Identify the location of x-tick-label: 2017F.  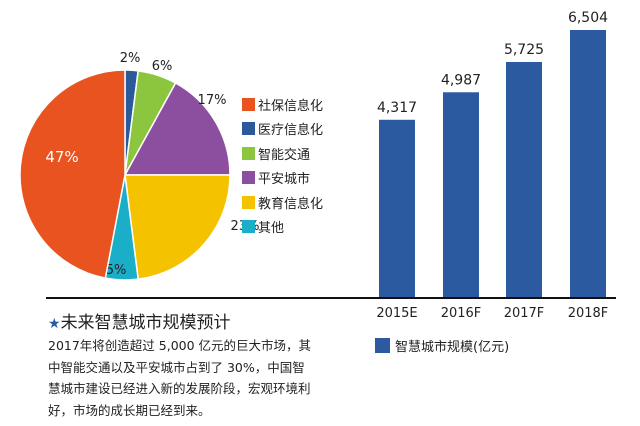
(524, 313).